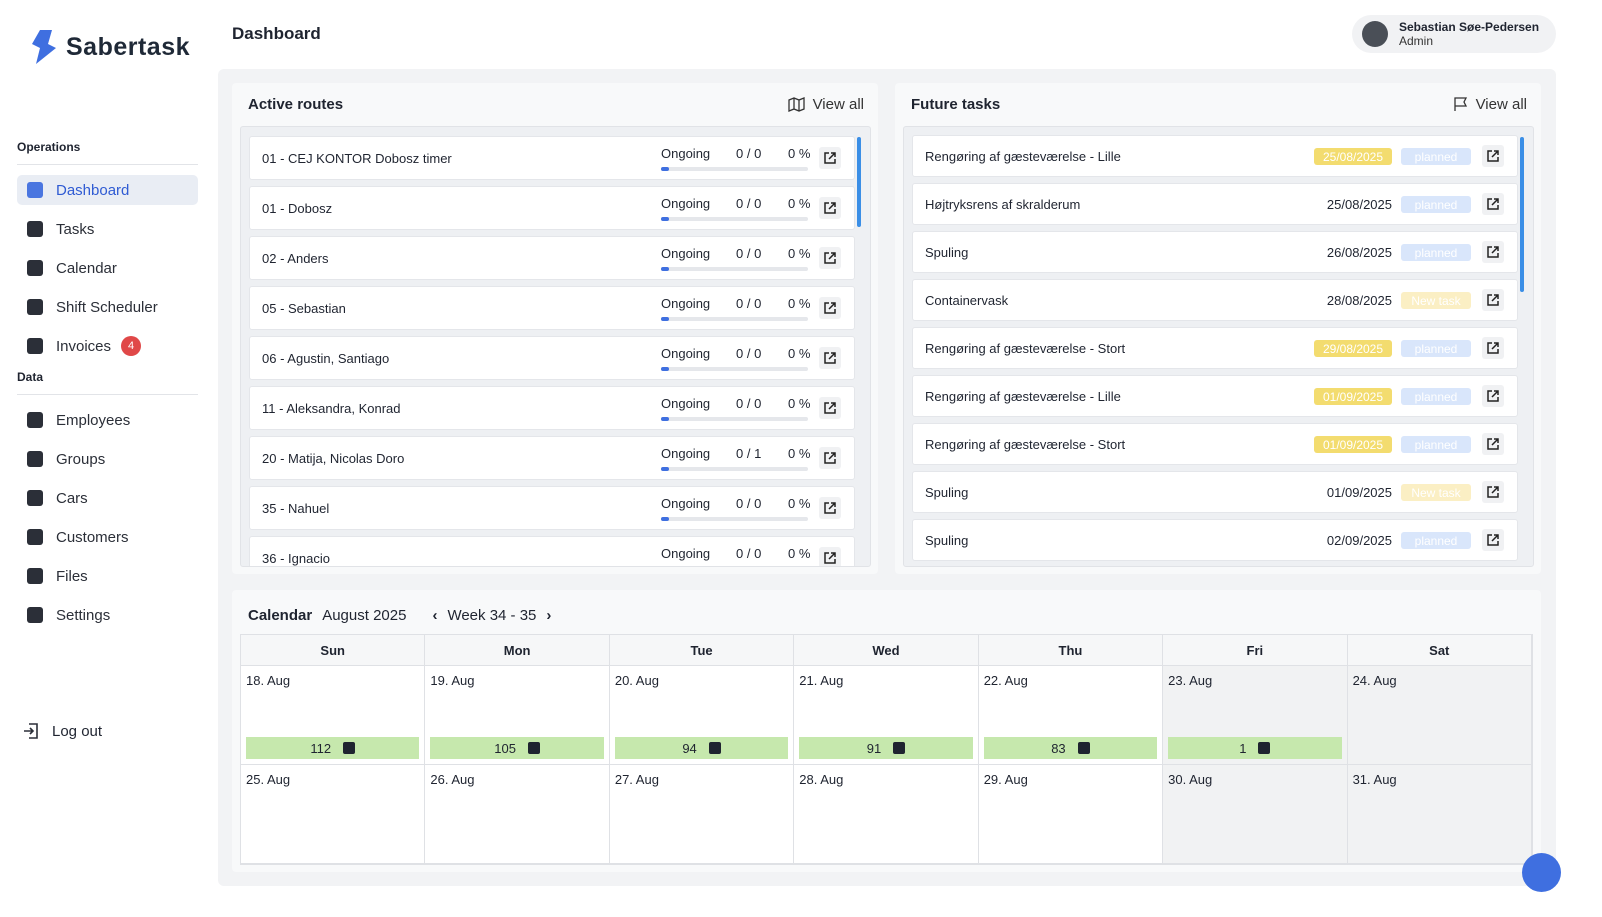 The height and width of the screenshot is (917, 1602). Describe the element at coordinates (549, 615) in the screenshot. I see `next-week: ›` at that location.